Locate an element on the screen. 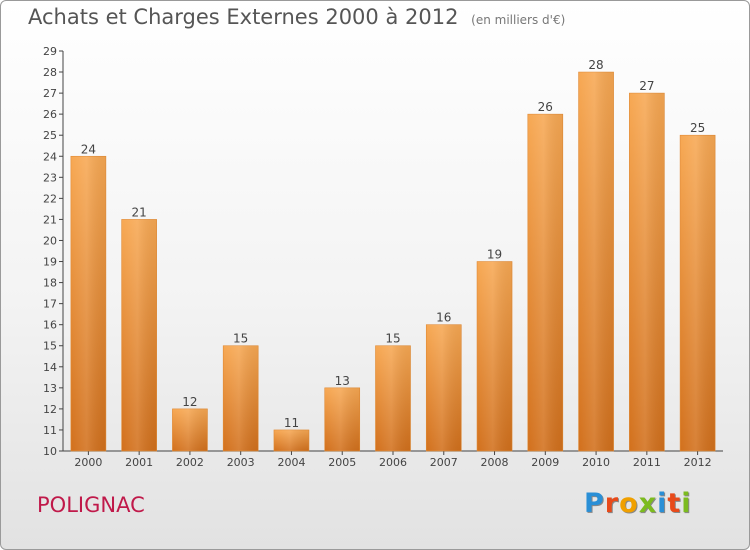 This screenshot has width=750, height=550. bar-value-label: 28 is located at coordinates (595, 65).